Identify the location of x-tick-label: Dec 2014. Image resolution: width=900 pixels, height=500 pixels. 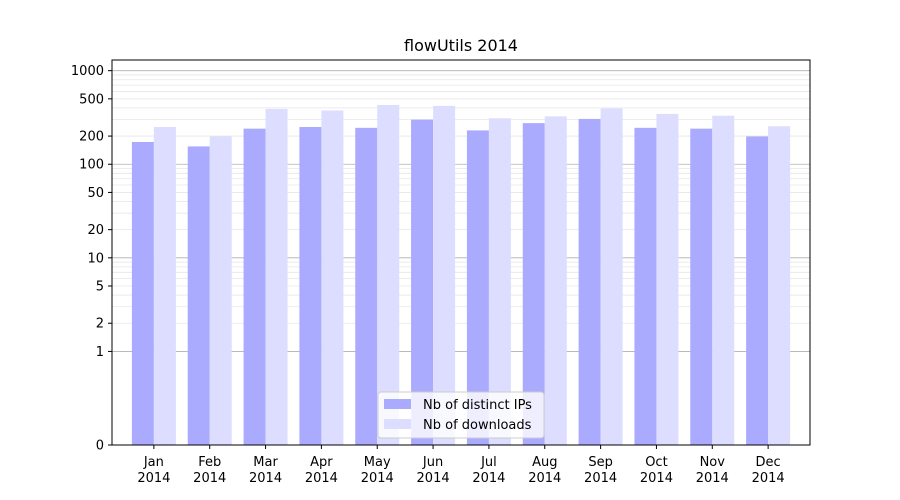
(768, 470).